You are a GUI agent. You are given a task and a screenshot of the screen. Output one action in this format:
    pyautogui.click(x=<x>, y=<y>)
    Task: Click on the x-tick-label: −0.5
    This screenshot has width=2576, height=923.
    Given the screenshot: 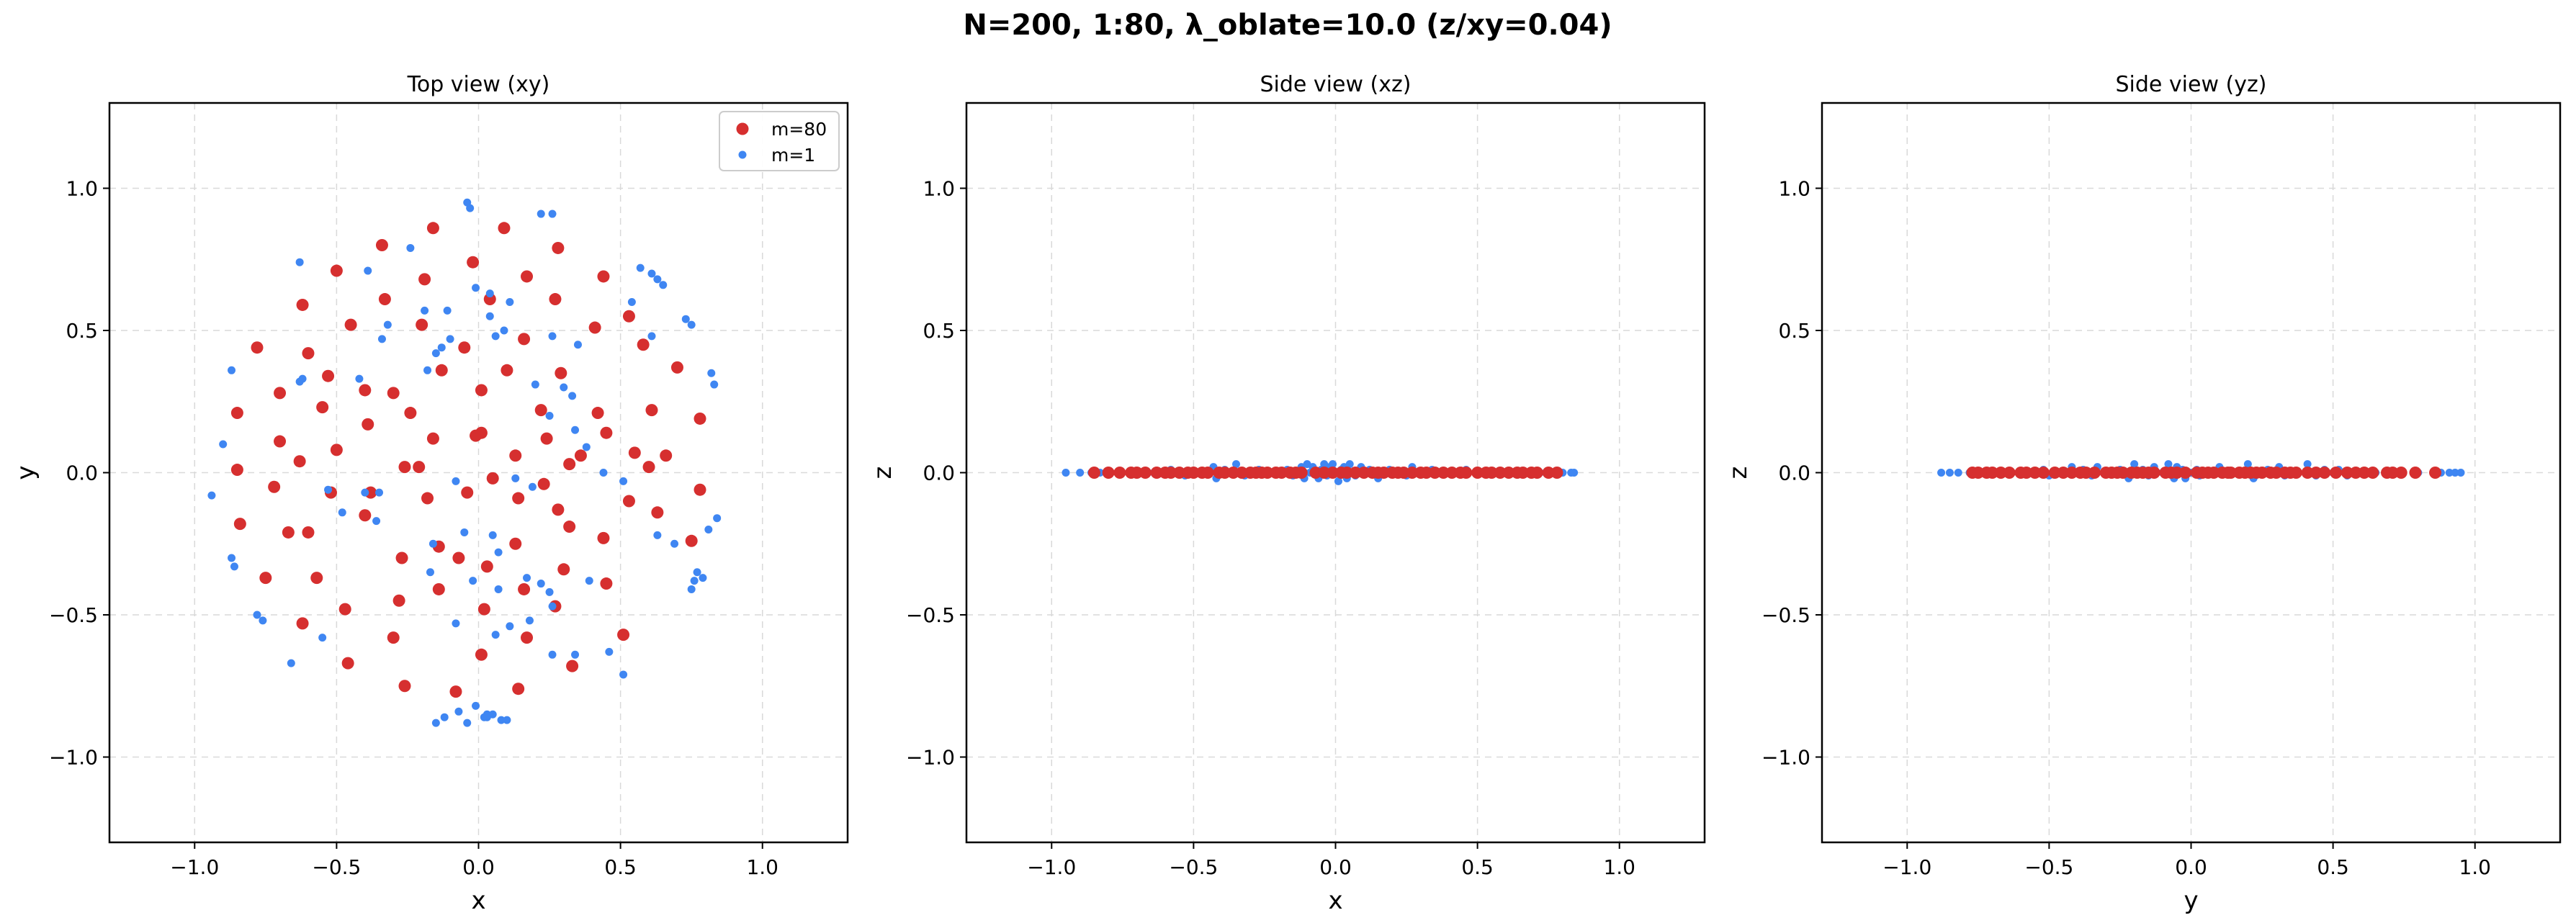 What is the action you would take?
    pyautogui.click(x=2048, y=867)
    